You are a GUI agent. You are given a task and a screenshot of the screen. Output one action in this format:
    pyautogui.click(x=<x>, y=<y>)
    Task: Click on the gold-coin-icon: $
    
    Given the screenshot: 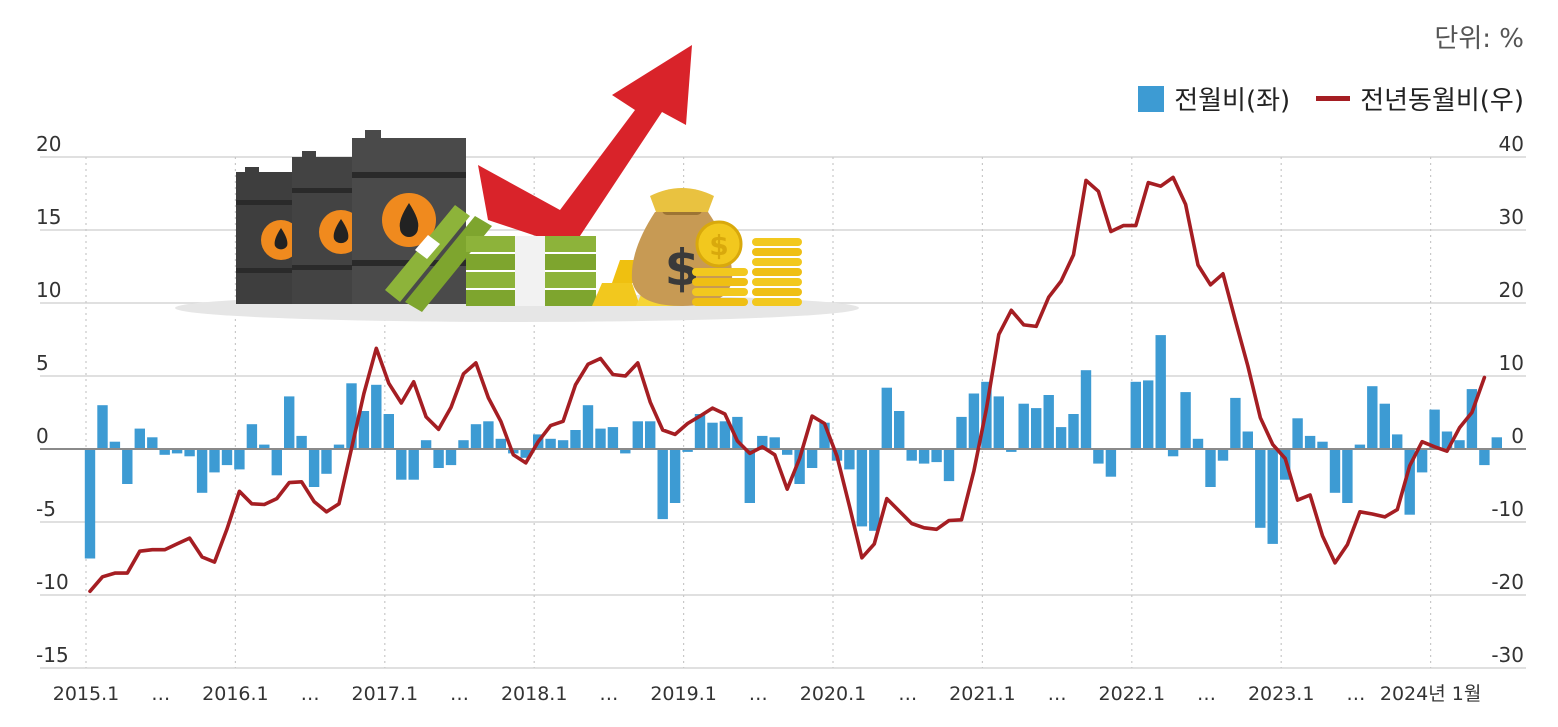 What is the action you would take?
    pyautogui.click(x=719, y=244)
    